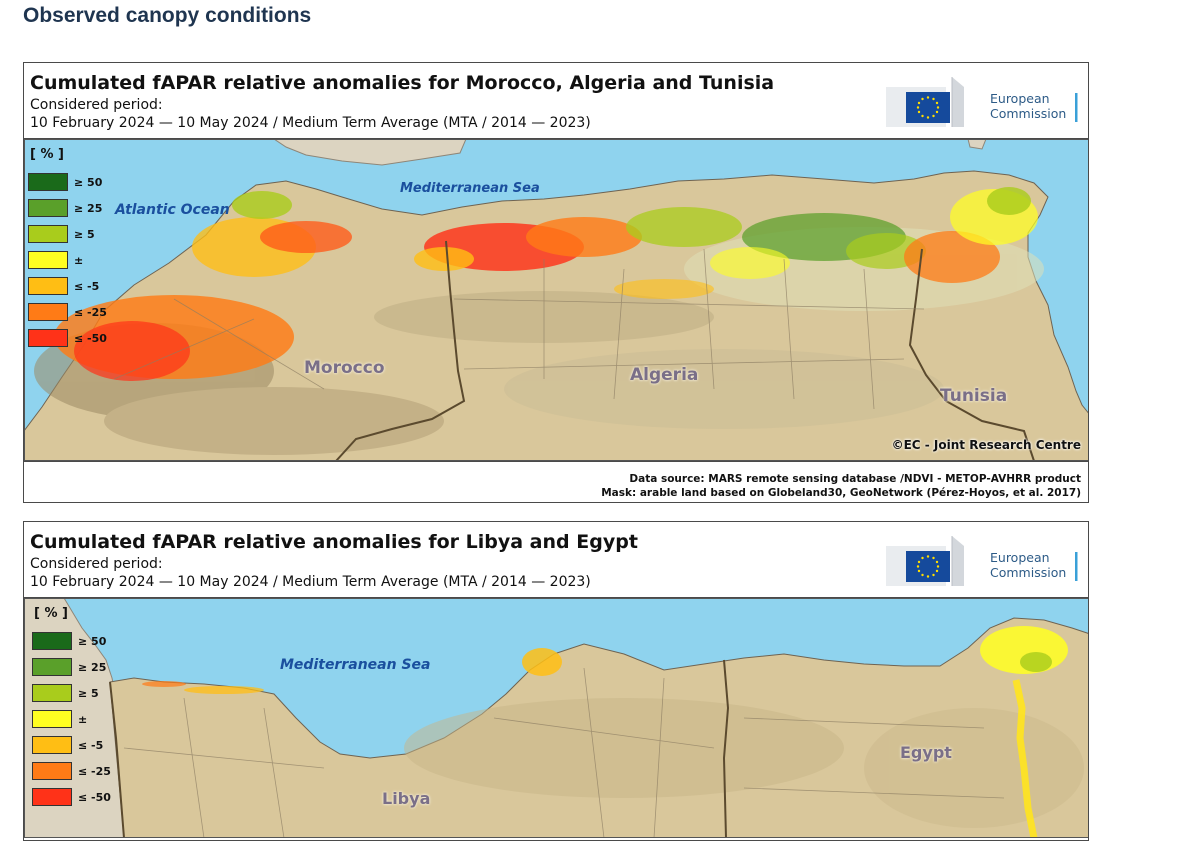 This screenshot has height=841, width=1200. Describe the element at coordinates (370, 152) in the screenshot. I see `iberia-landmass` at that location.